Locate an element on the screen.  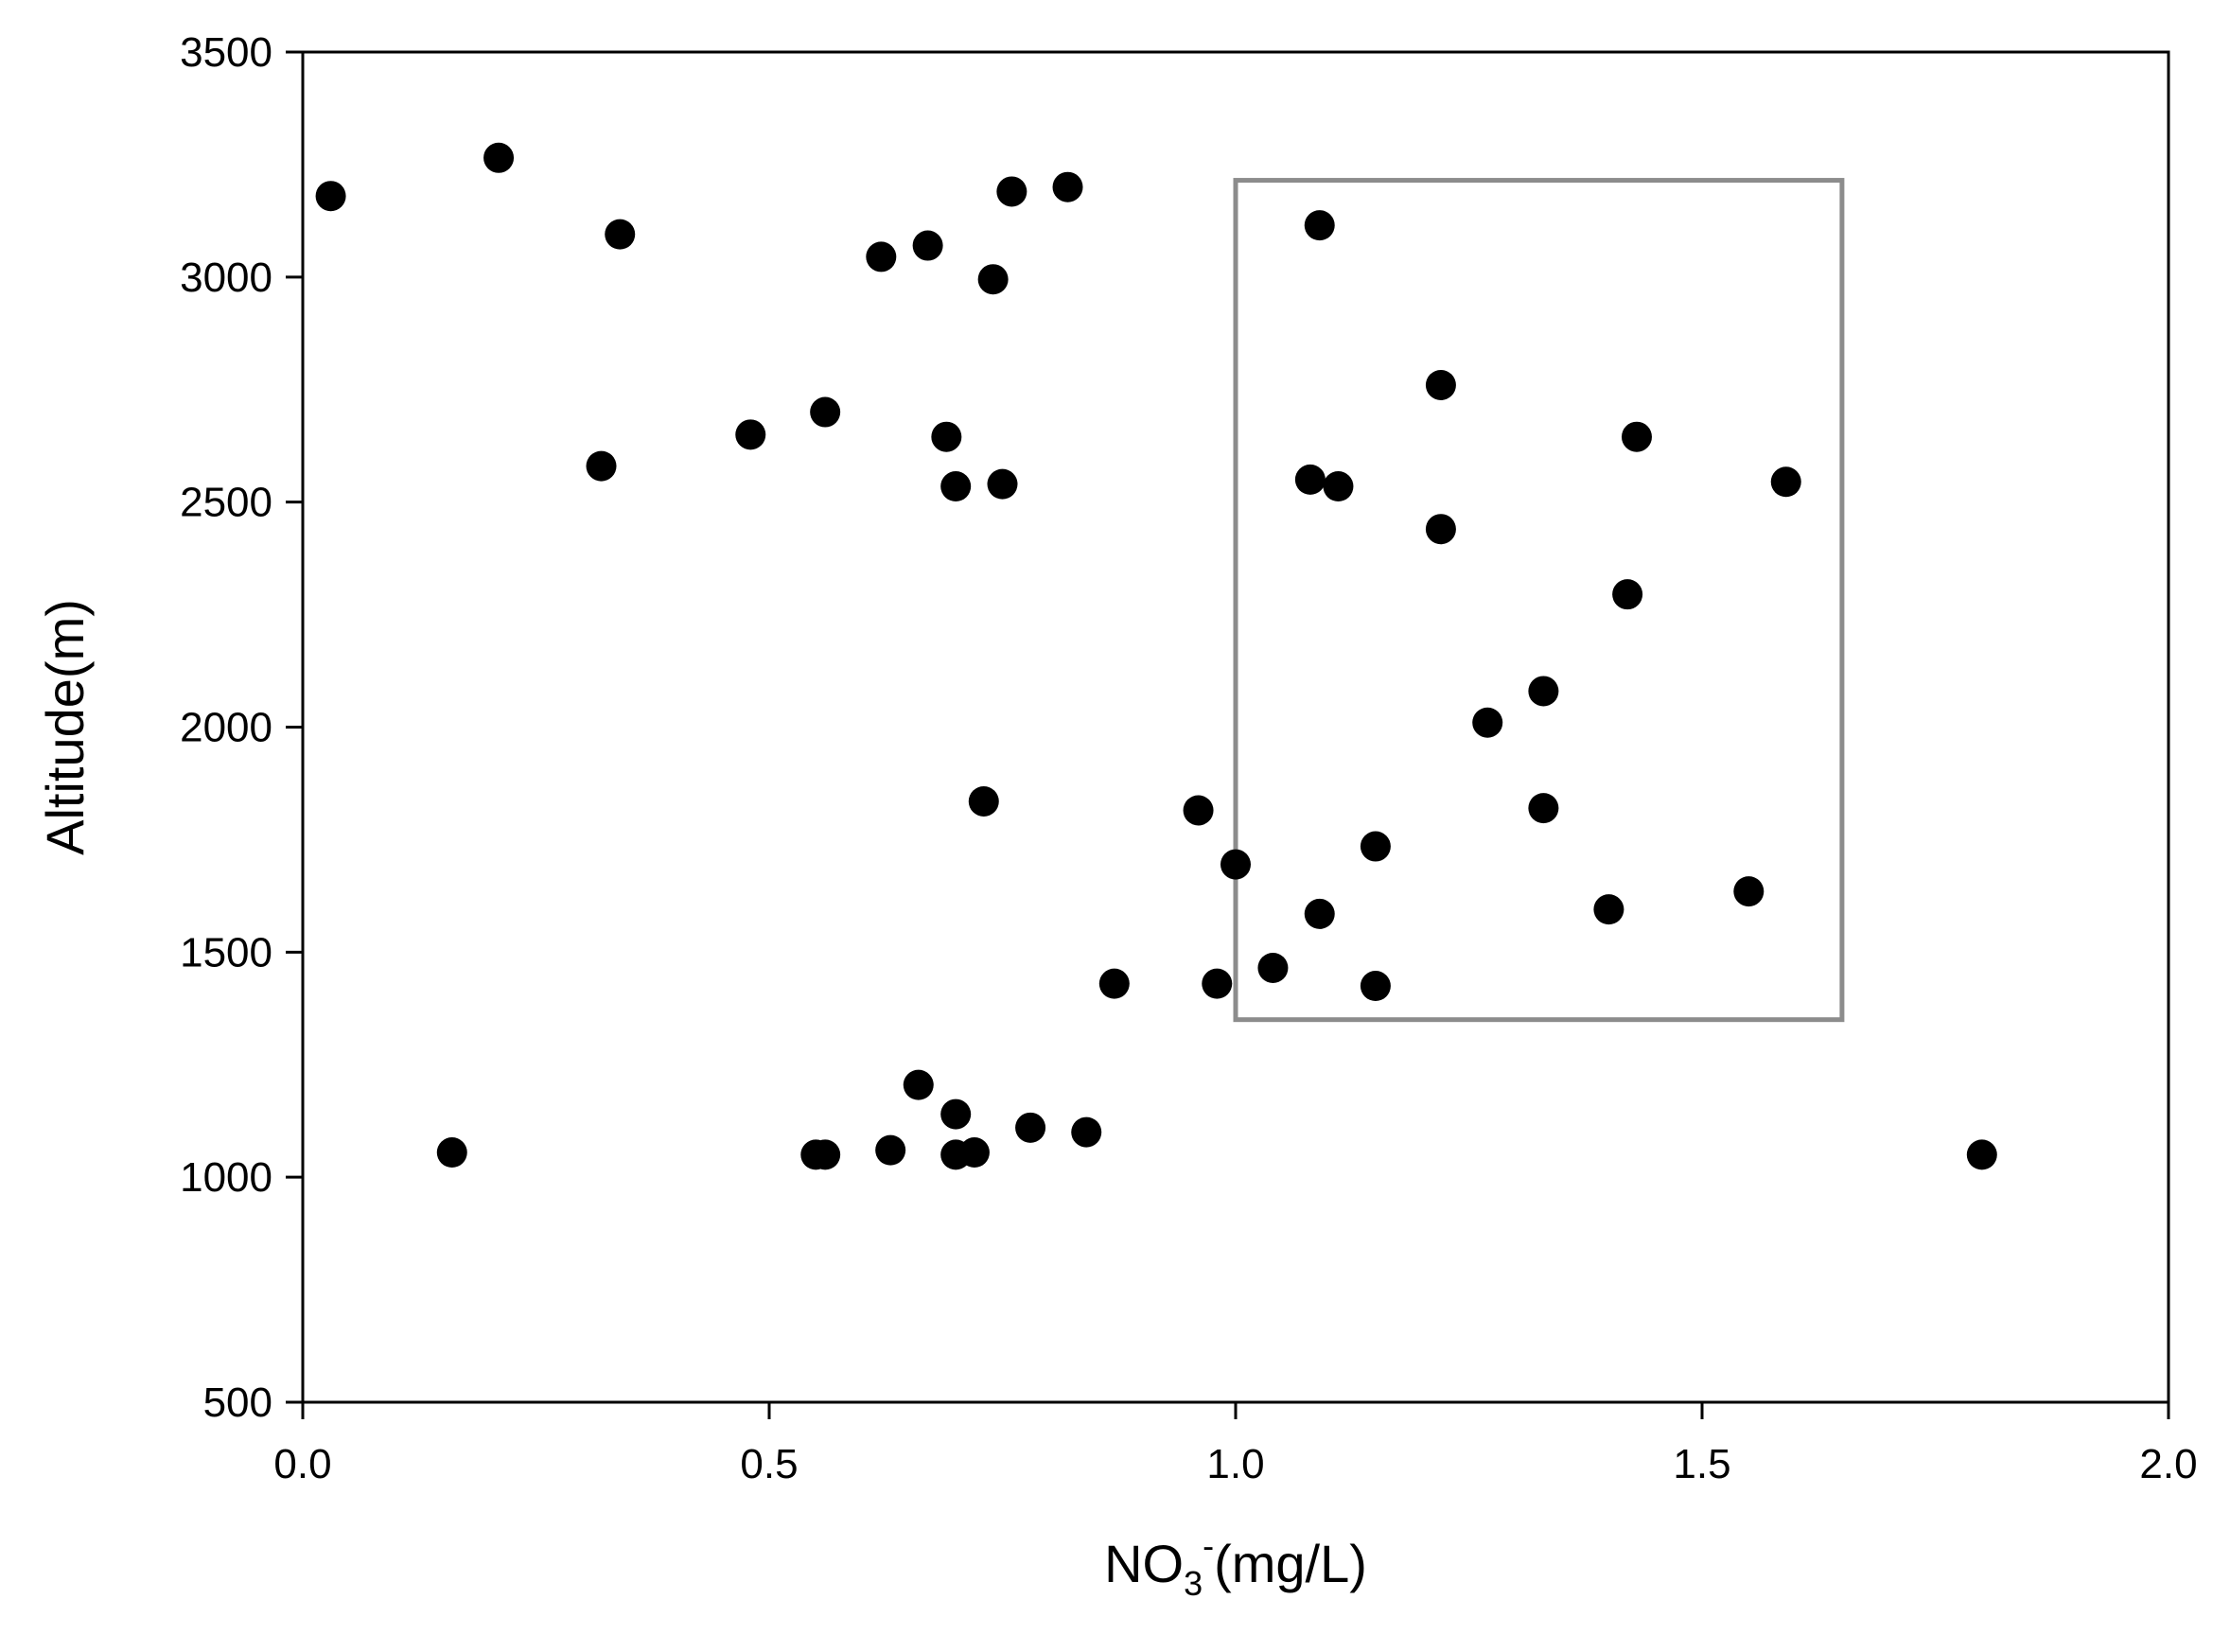
y-tick-label: 3000 is located at coordinates (226, 278).